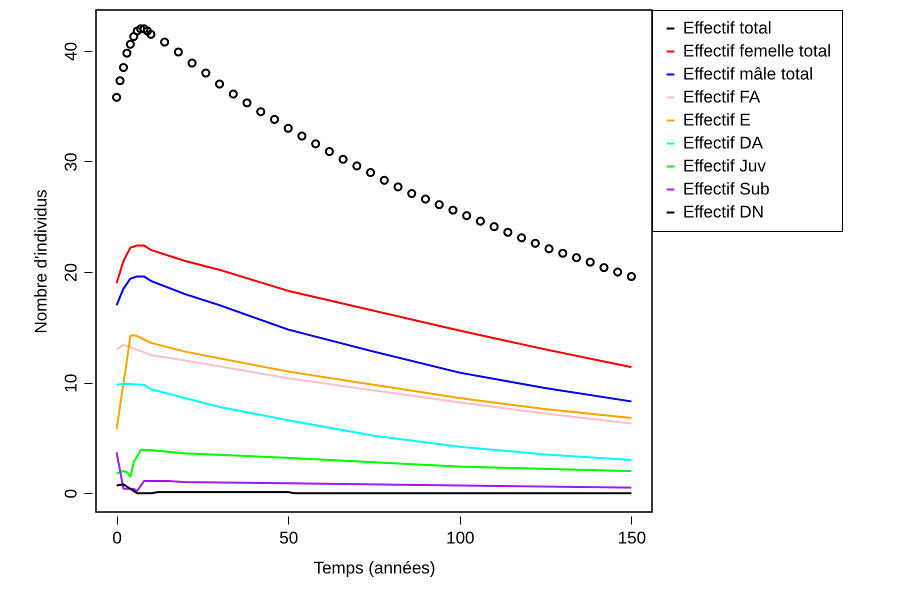 Image resolution: width=900 pixels, height=605 pixels. I want to click on legend-label: Effectif E, so click(717, 120).